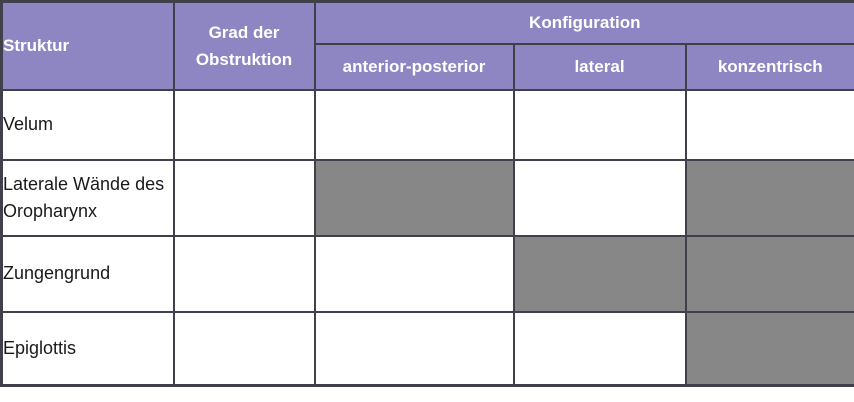 The width and height of the screenshot is (854, 402). Describe the element at coordinates (769, 197) in the screenshot. I see `config-cell-laterale-konzentrisch` at that location.